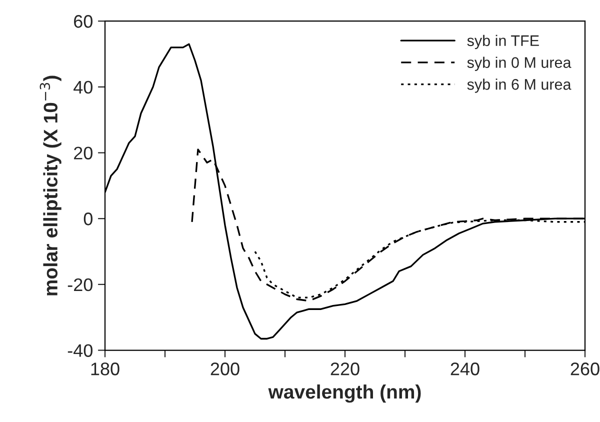 The image size is (600, 422). I want to click on y-tick-label: -20, so click(80, 285).